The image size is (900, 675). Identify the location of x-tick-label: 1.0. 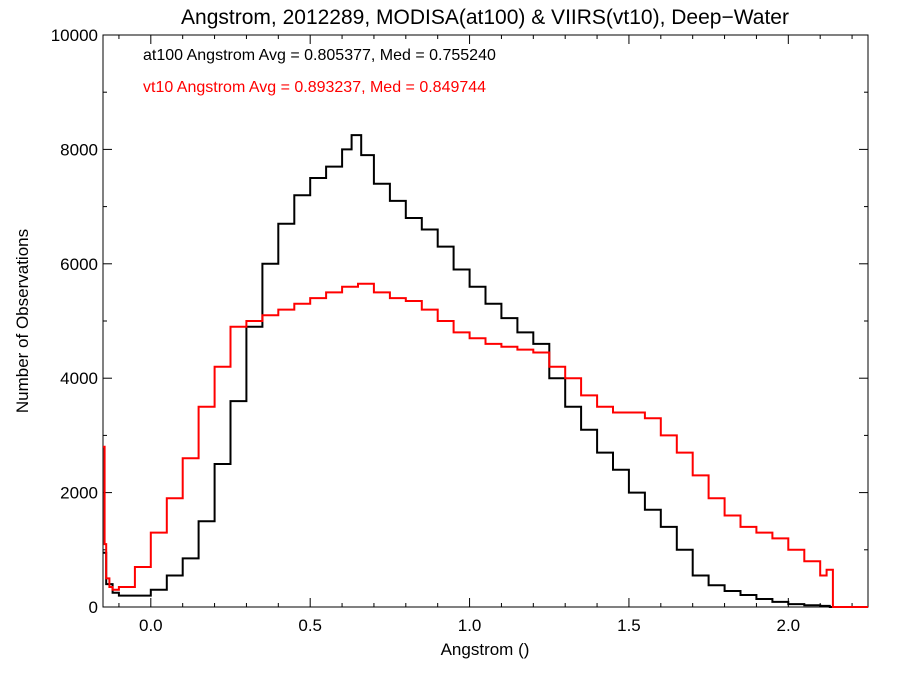
(470, 625).